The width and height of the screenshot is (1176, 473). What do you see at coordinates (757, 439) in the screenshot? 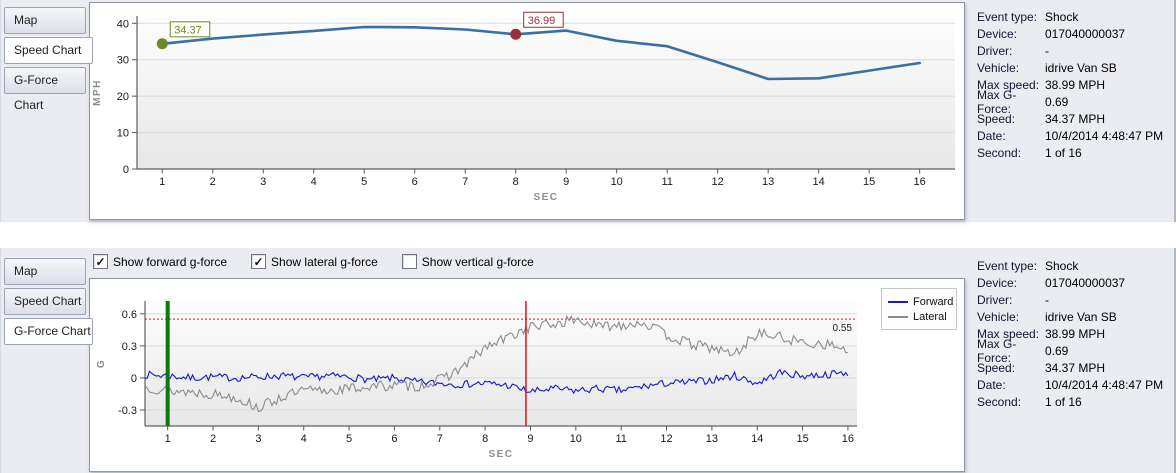
I see `svg-text: 14` at bounding box center [757, 439].